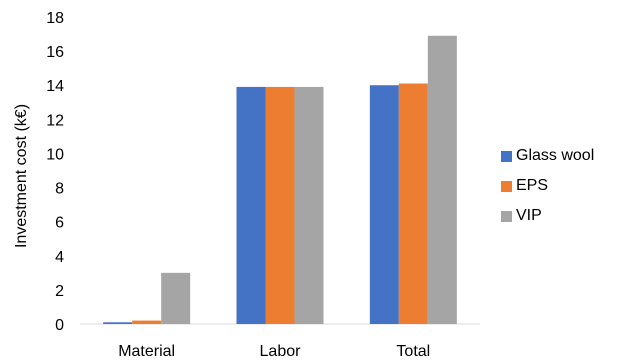  I want to click on bar-vip-labor, so click(309, 205).